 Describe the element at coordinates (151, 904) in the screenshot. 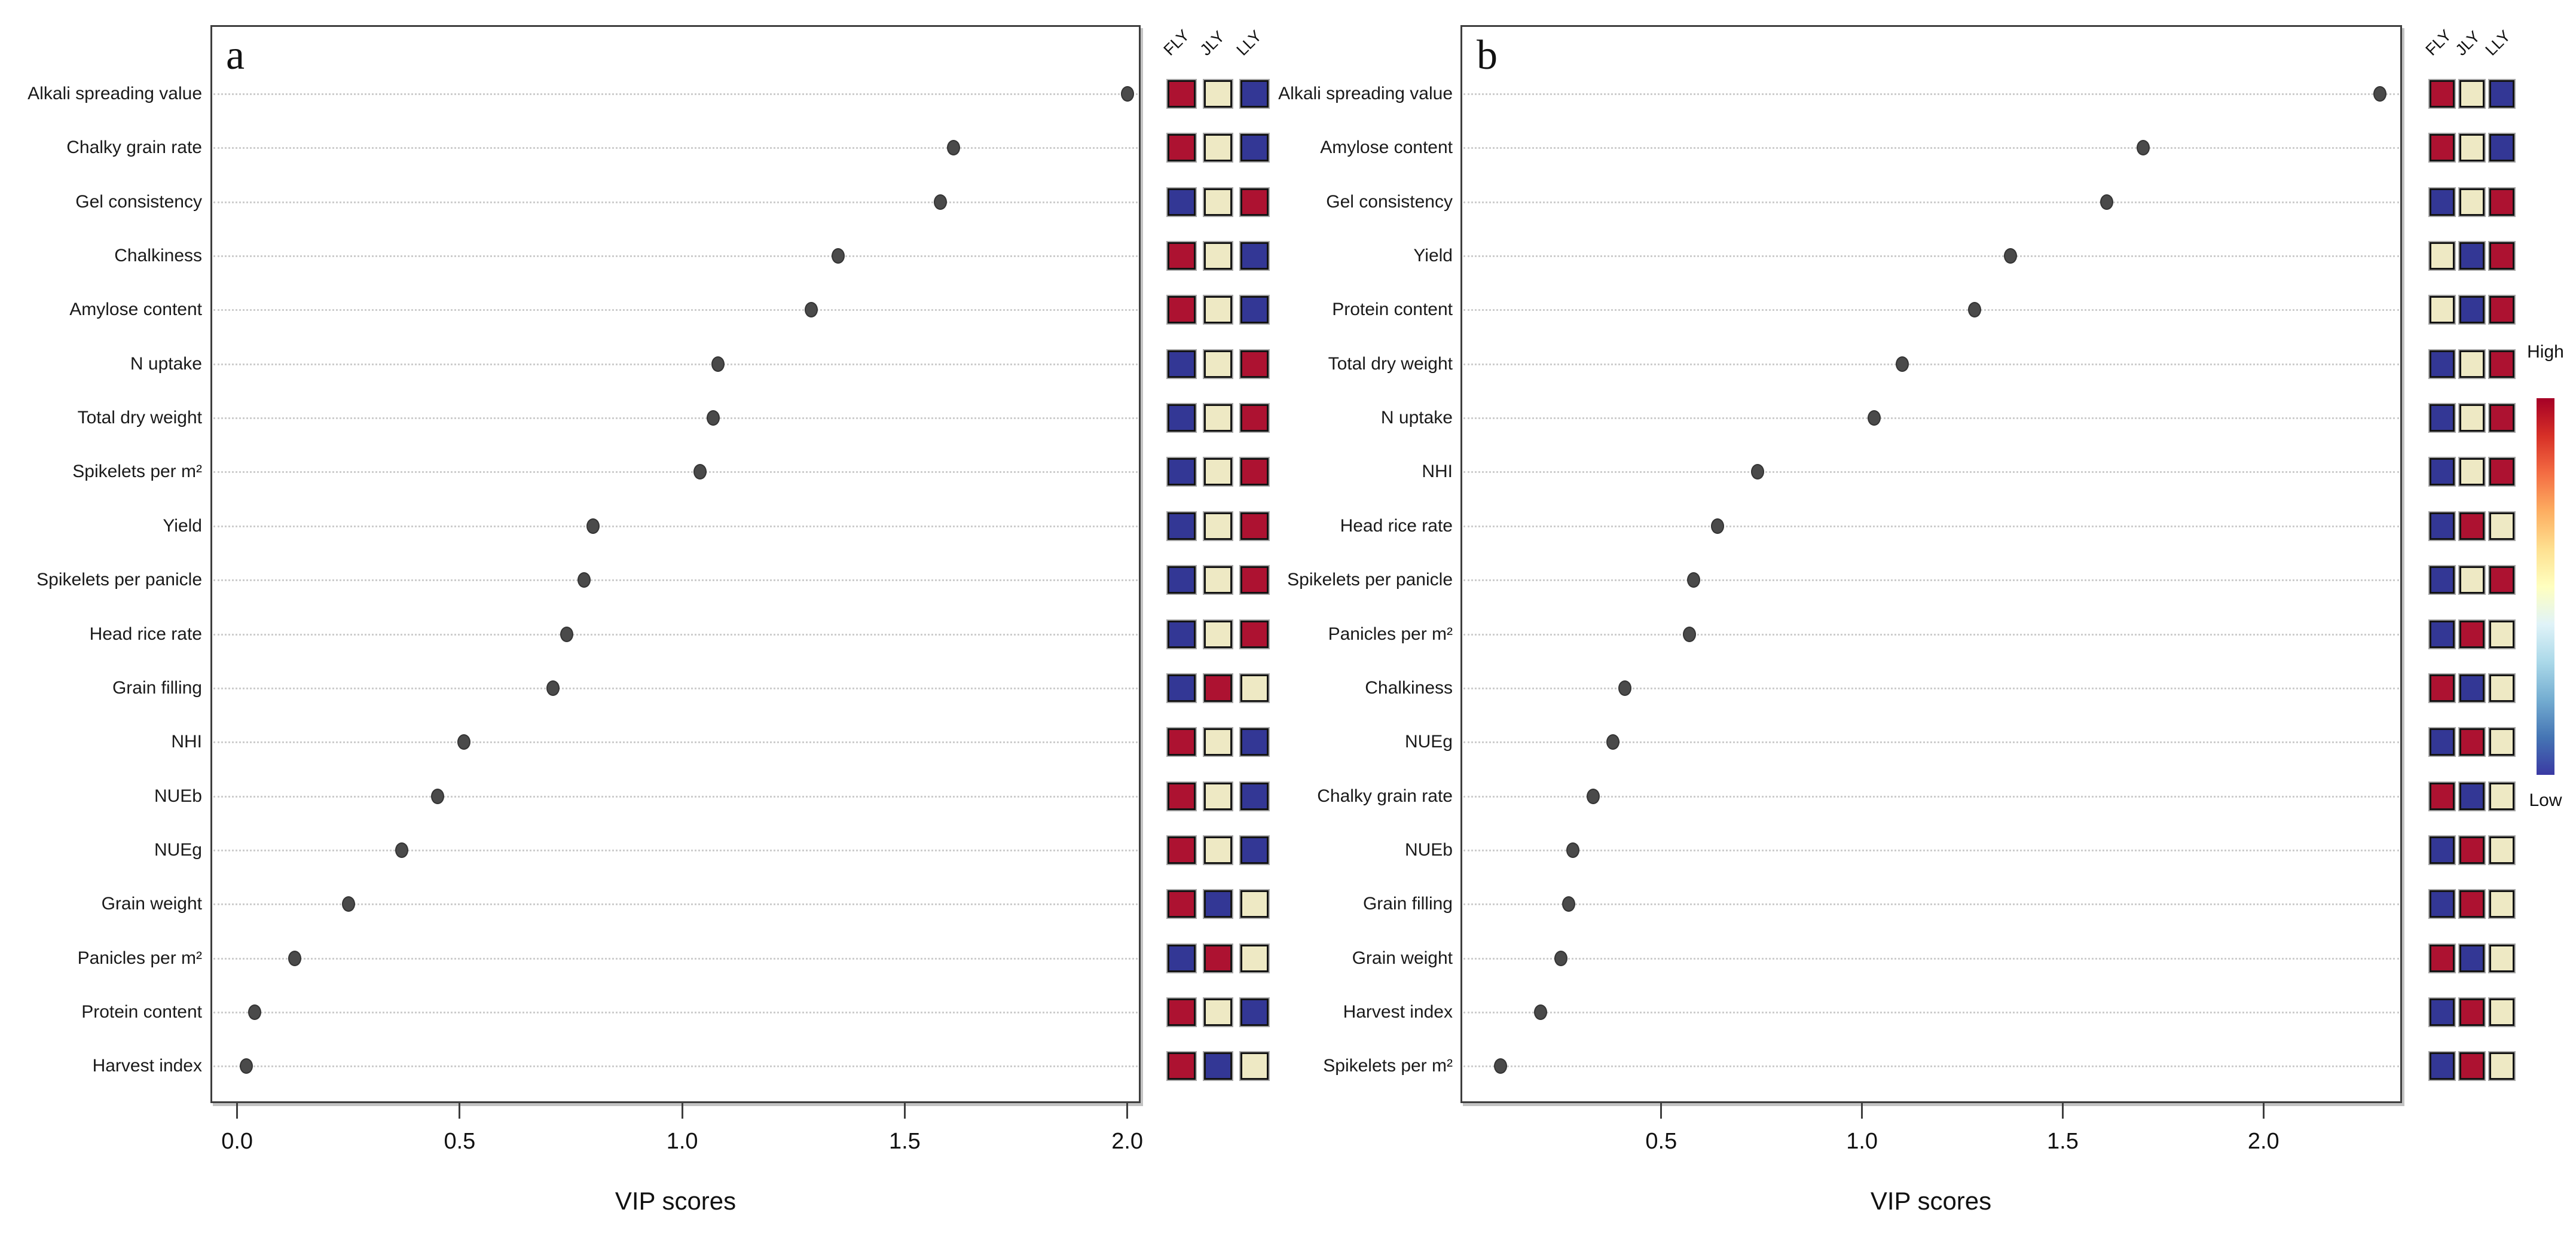

I see `category-label: Grain weight` at that location.